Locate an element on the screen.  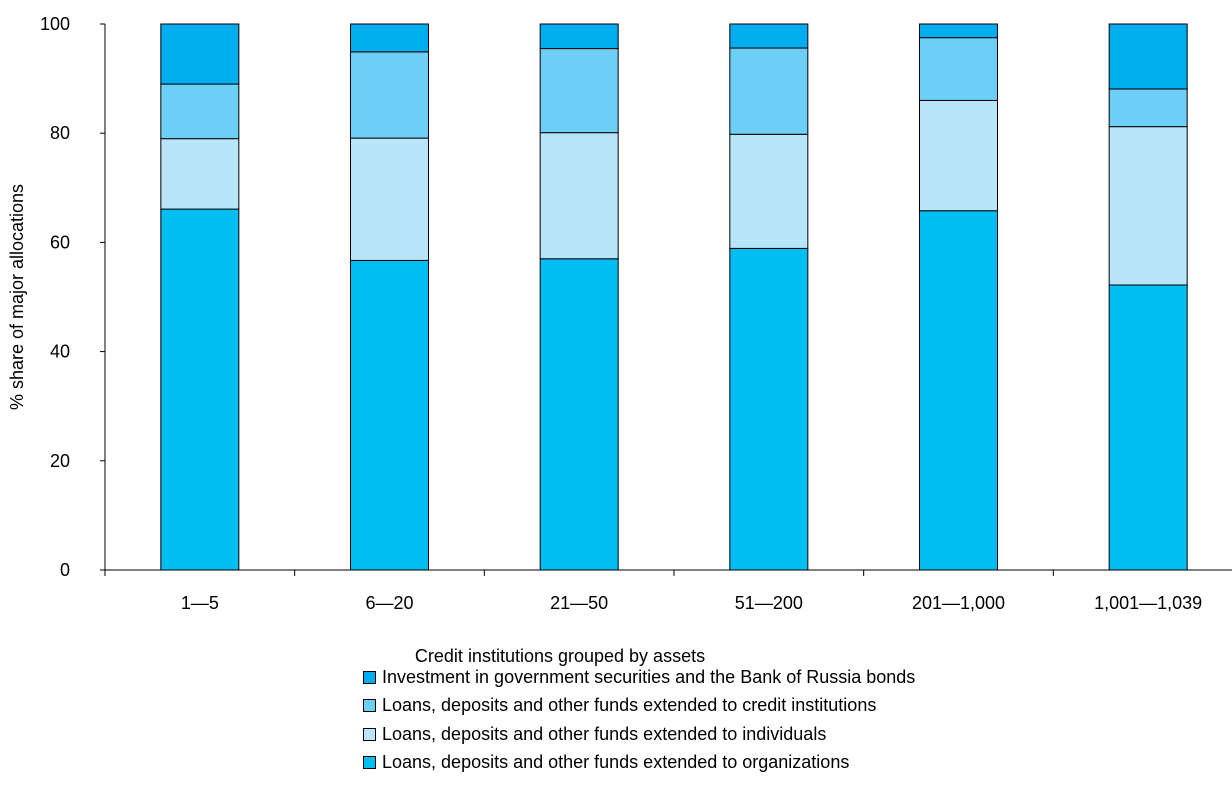
y-tick-label: 0 is located at coordinates (65, 570).